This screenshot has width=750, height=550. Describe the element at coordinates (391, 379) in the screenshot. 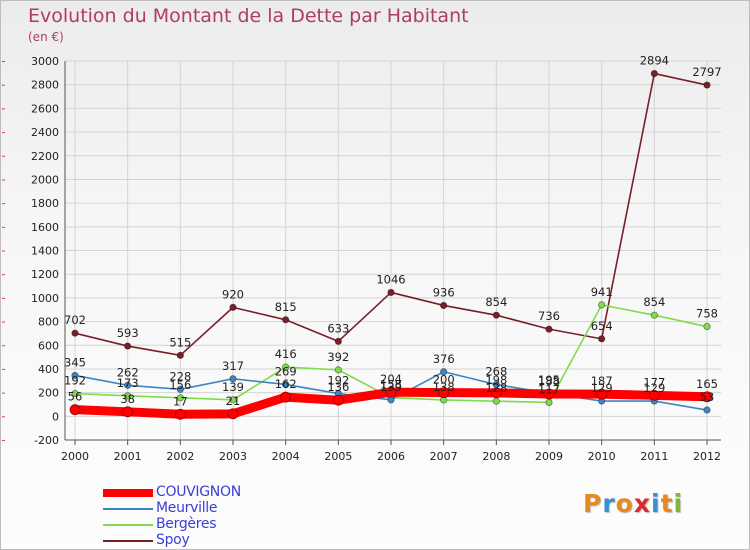

I see `data-label-couvignon: 204` at that location.